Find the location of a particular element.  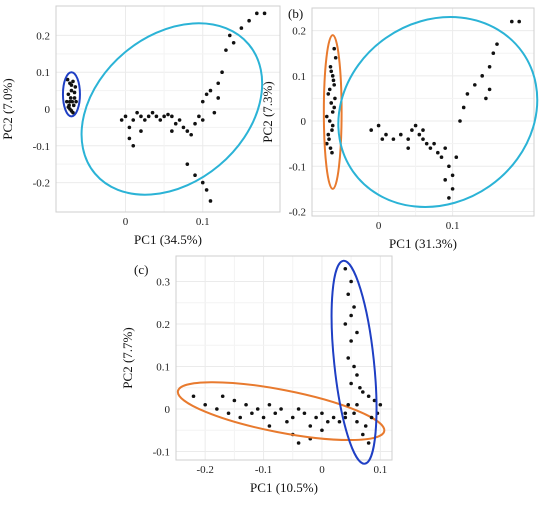

x-axis-label: PC1 (34.5%) is located at coordinates (168, 239).